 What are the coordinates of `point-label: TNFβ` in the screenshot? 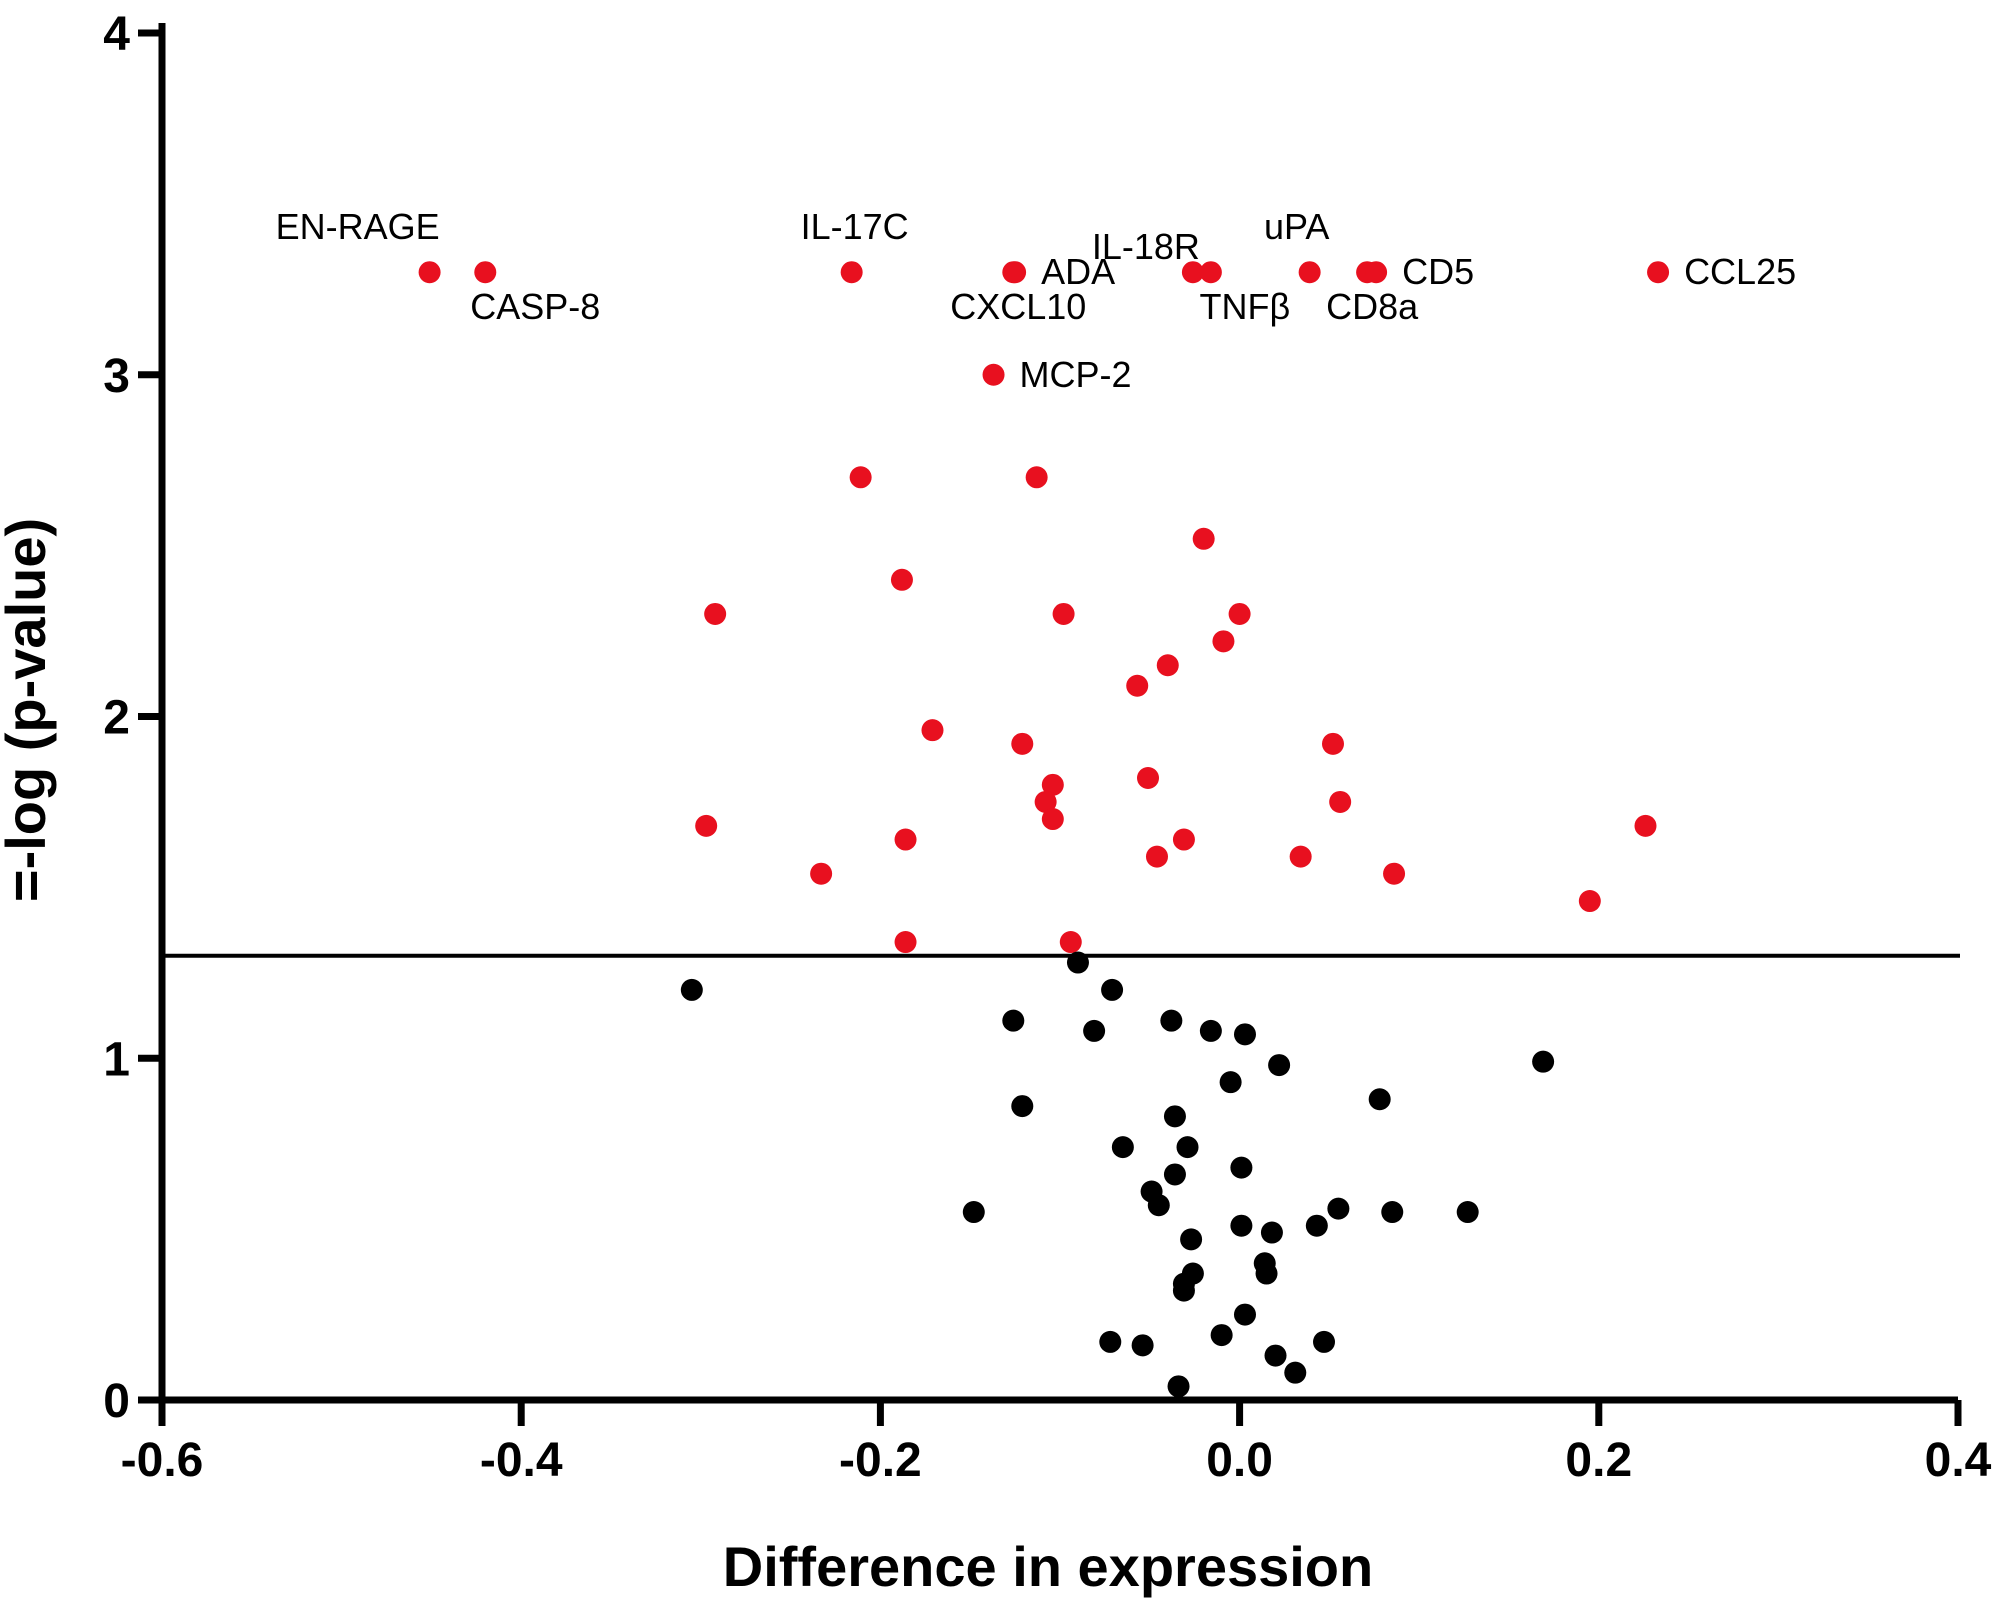 It's located at (1245, 306).